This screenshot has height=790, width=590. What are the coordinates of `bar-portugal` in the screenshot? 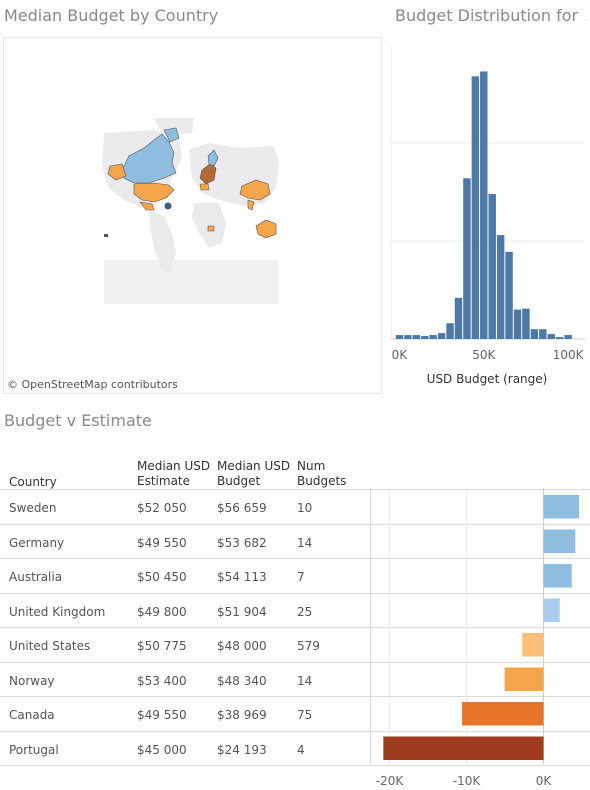 It's located at (463, 748).